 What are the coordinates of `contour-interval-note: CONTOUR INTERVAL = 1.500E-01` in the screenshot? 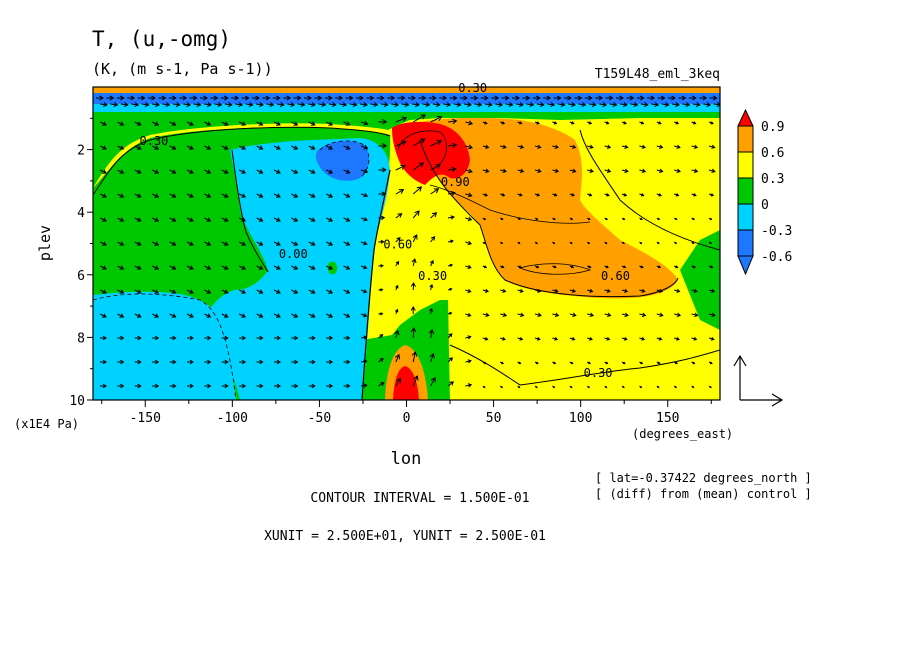 It's located at (419, 498).